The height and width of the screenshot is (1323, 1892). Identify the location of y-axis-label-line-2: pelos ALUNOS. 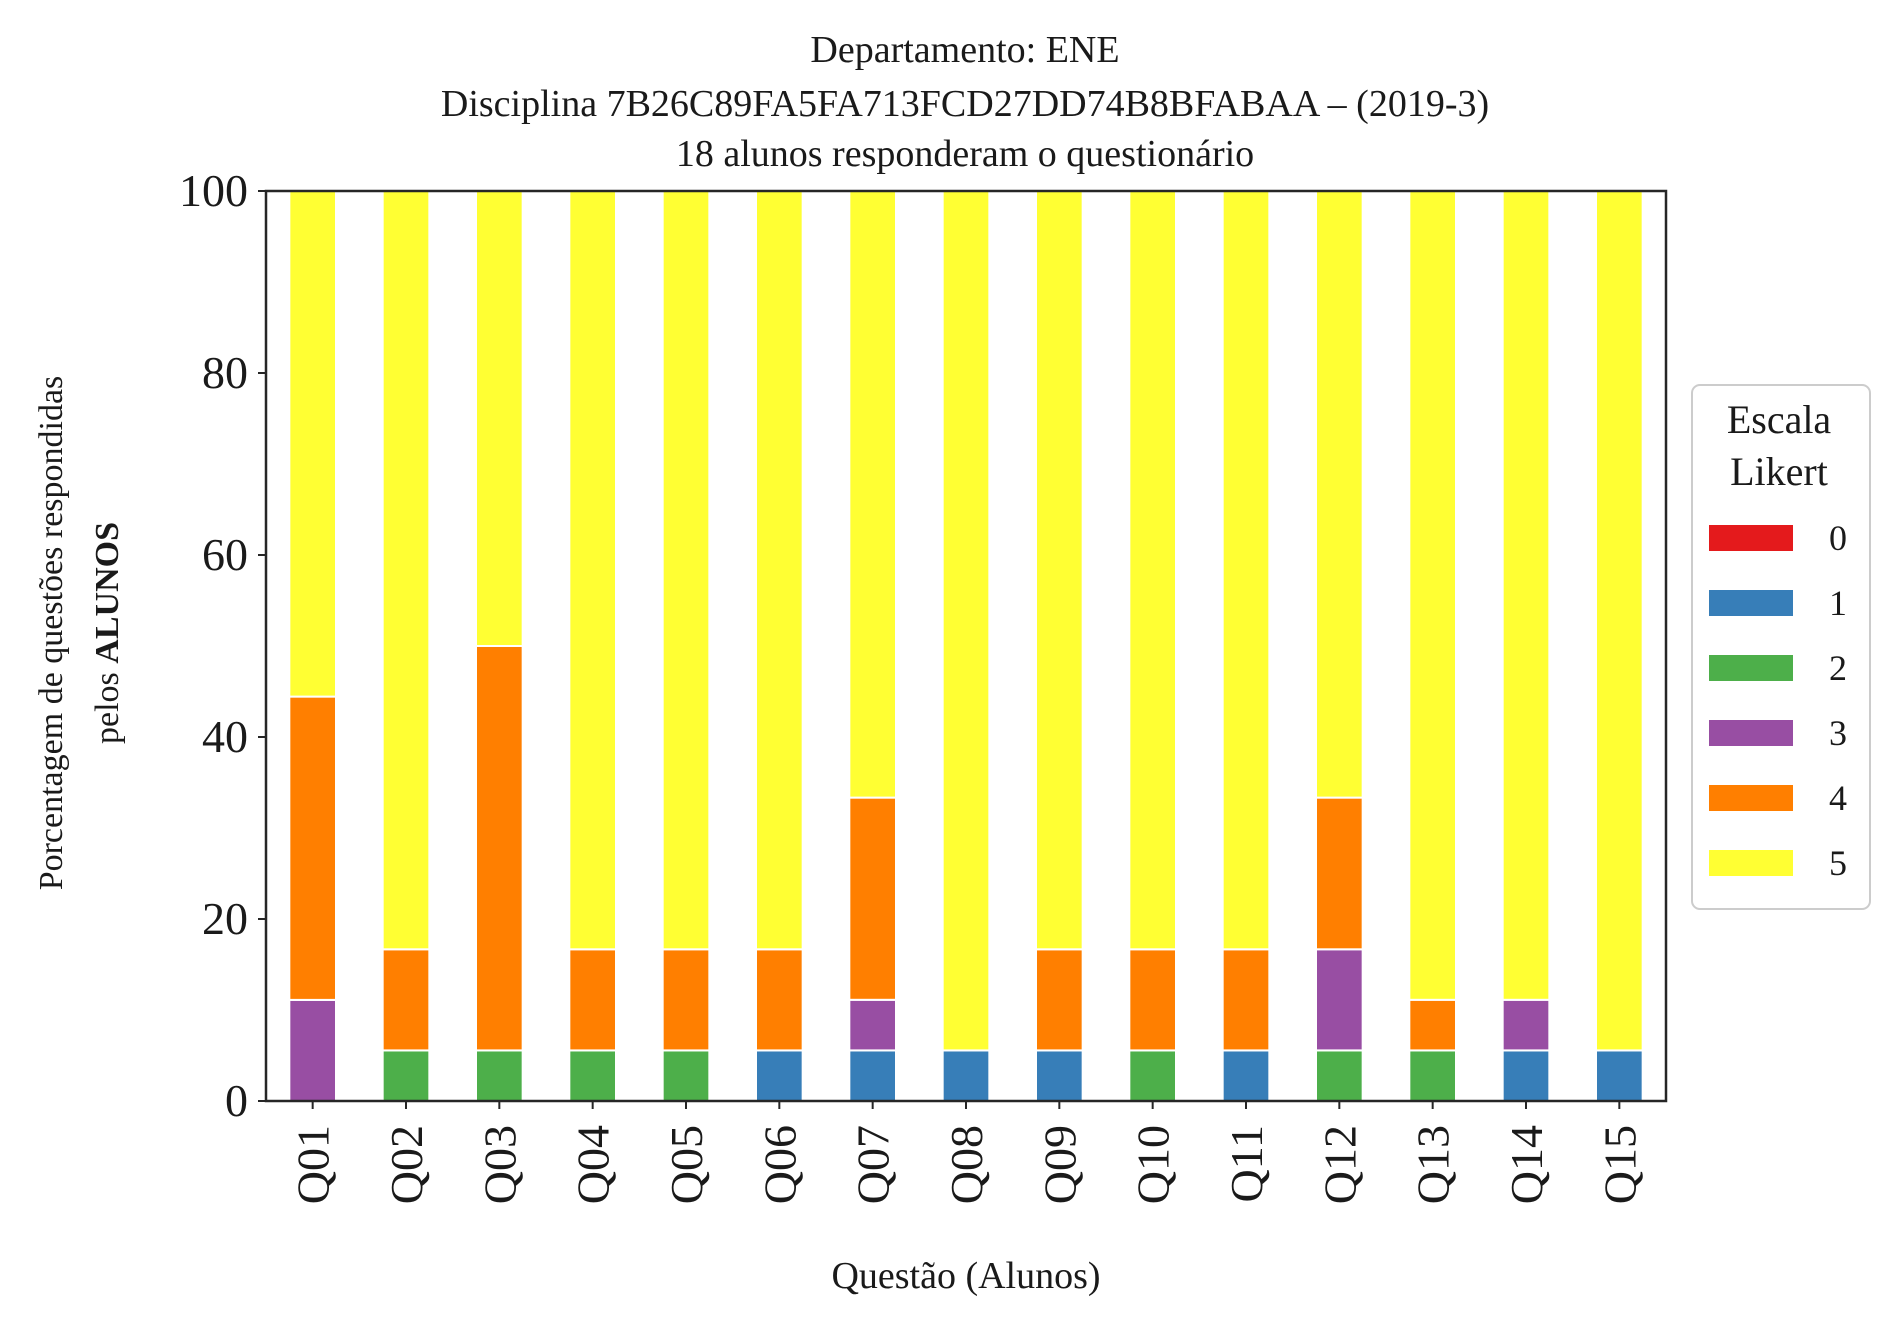
(107, 633).